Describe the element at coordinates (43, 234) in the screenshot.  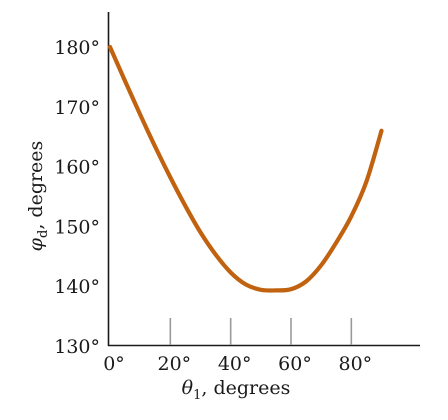
I see `y-axis-label-subscript: d` at that location.